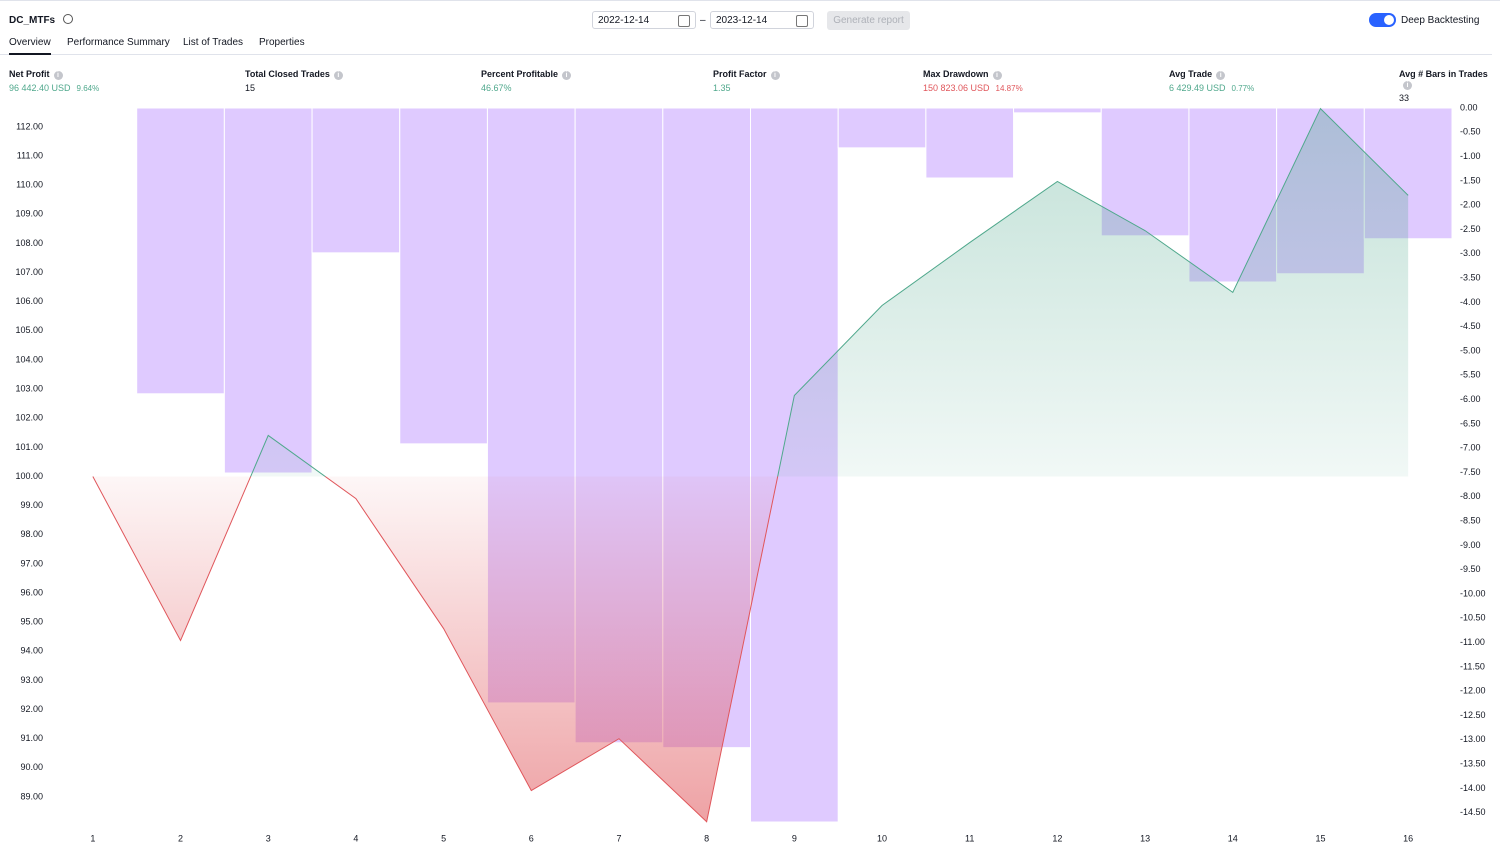 The image size is (1500, 854). Describe the element at coordinates (29, 301) in the screenshot. I see `y-tick-label: 106.00` at that location.